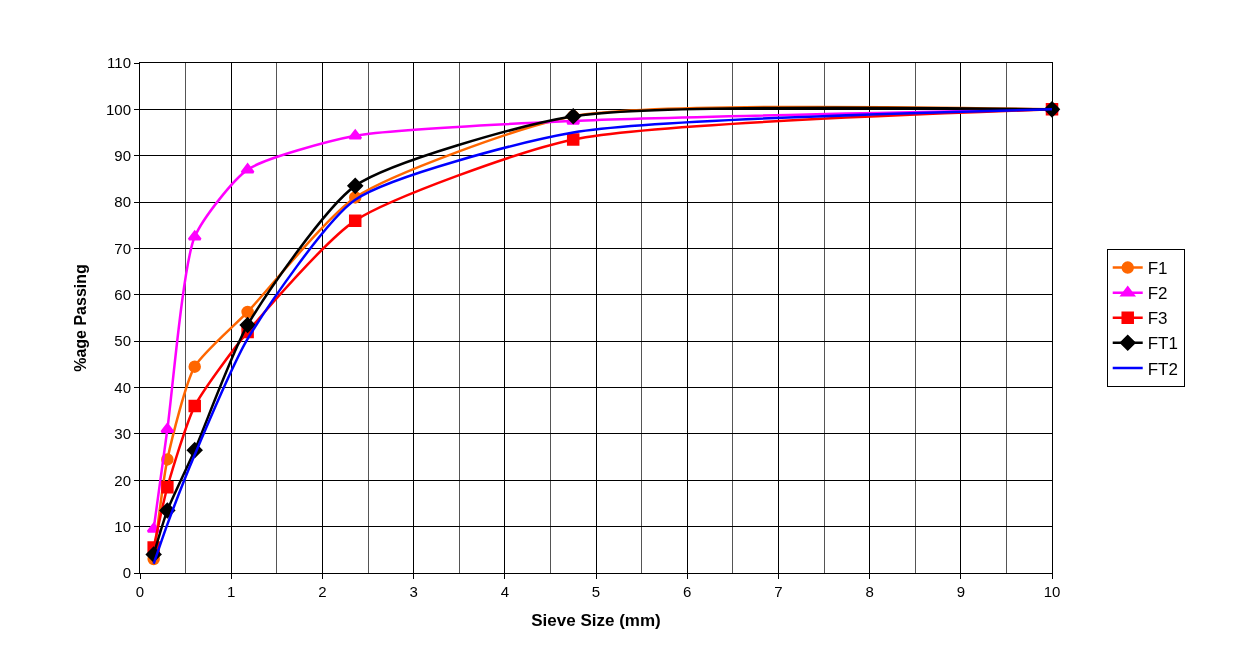 The width and height of the screenshot is (1235, 666). I want to click on x-tick-label: 7, so click(778, 591).